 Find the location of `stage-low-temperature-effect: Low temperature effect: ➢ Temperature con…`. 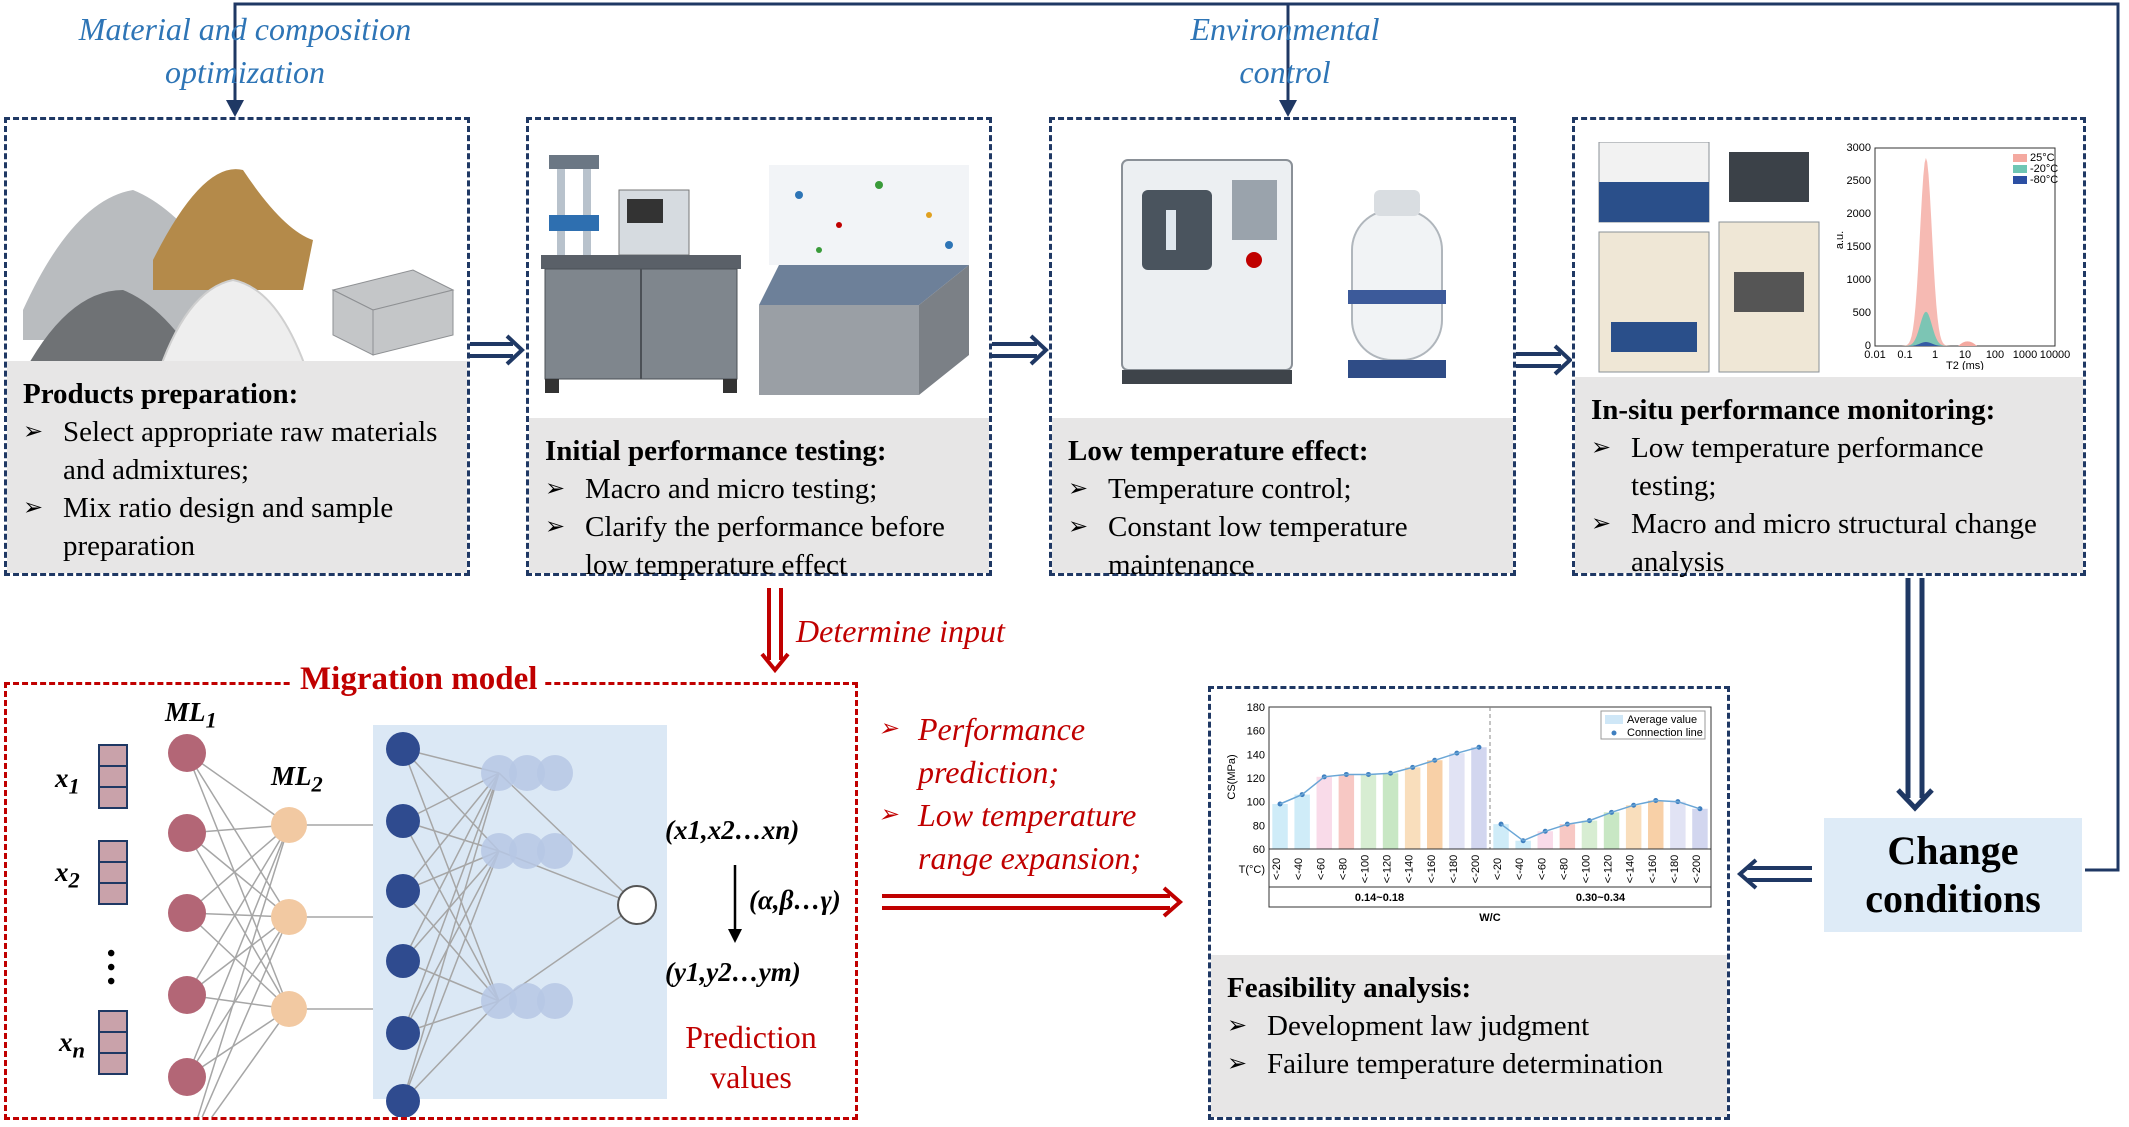

stage-low-temperature-effect: Low temperature effect: ➢ Temperature con… is located at coordinates (1282, 349).